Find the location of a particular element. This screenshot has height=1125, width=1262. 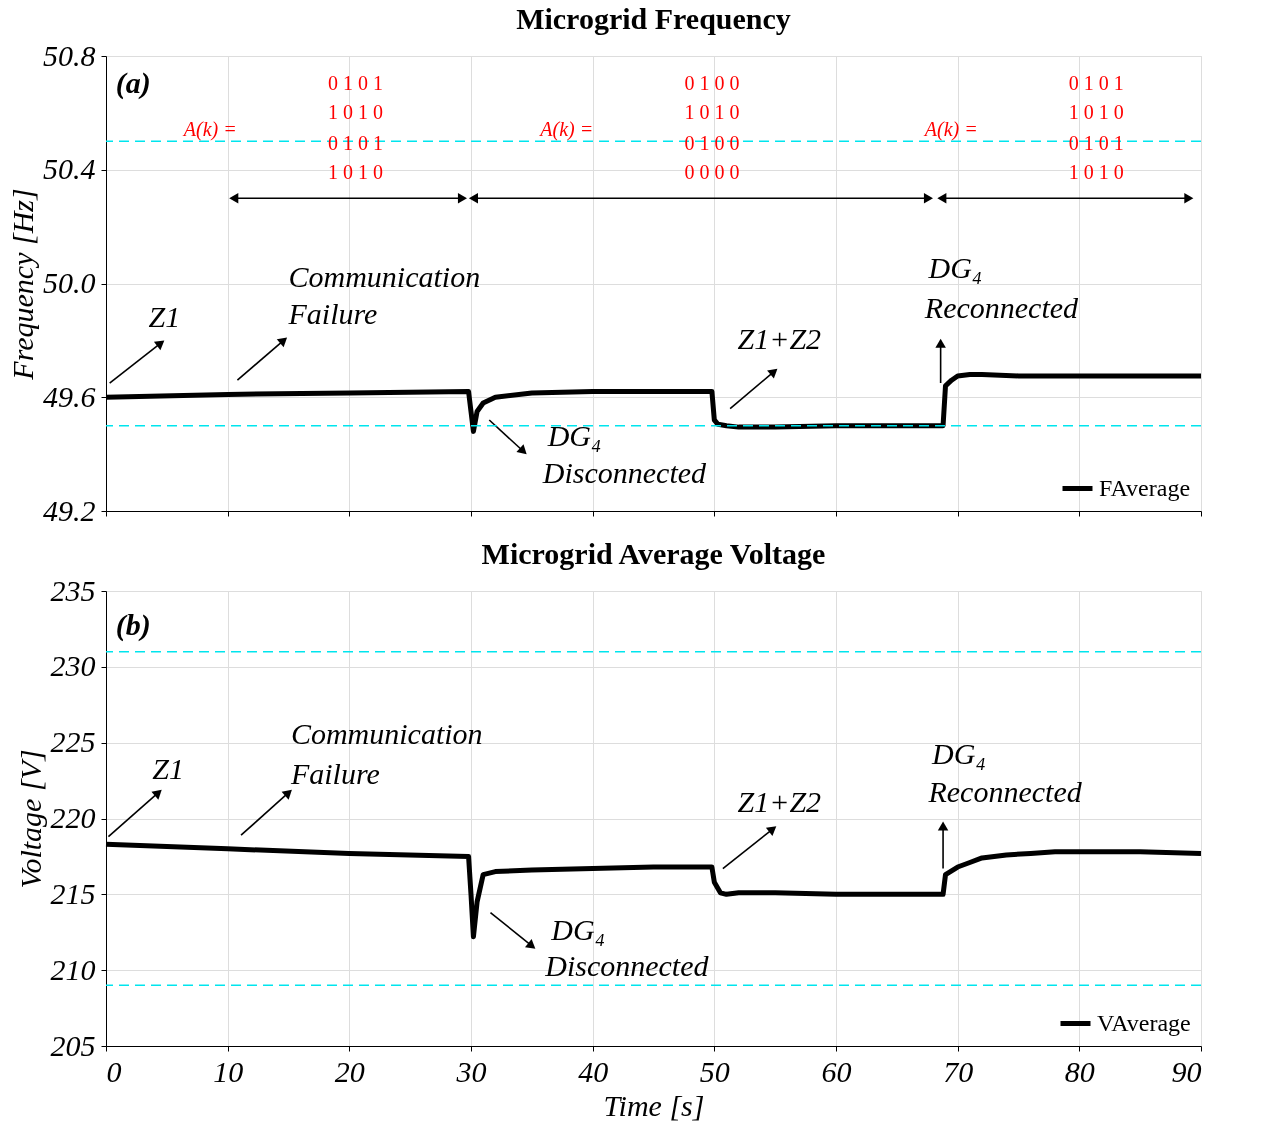

x-tick-label: 70 is located at coordinates (958, 1071).